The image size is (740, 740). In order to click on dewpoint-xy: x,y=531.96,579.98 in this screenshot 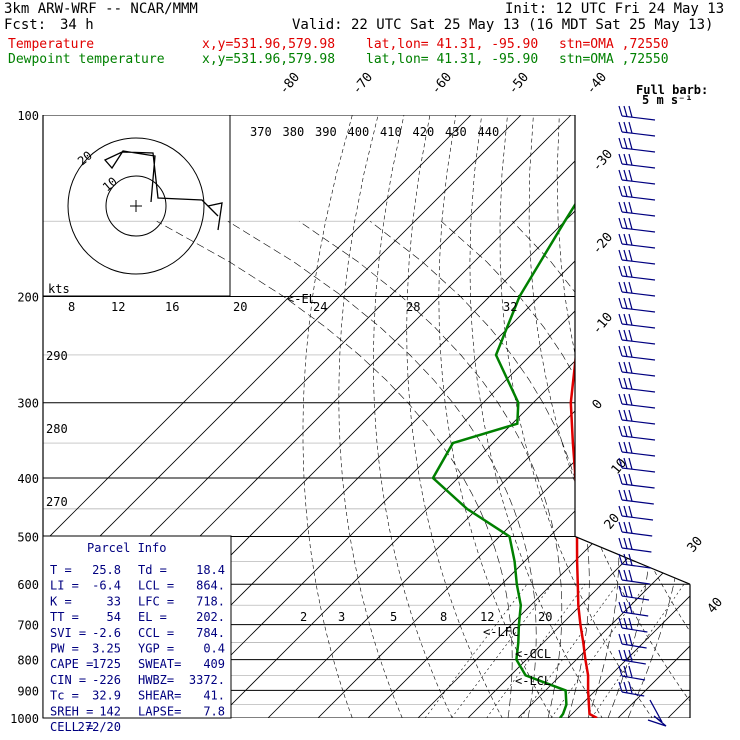, I will do `click(269, 59)`.